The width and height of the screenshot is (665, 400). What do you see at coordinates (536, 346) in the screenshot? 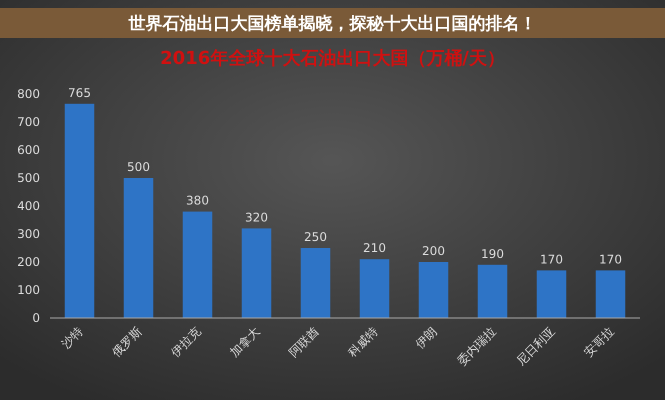
I see `x-tick-label: 尼日利亚` at bounding box center [536, 346].